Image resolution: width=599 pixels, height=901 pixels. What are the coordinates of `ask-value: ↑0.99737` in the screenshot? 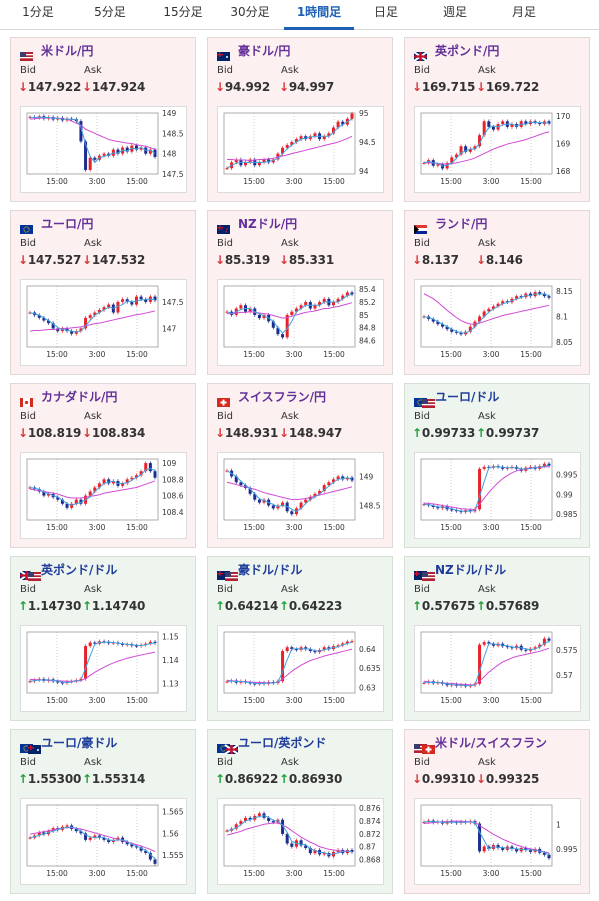 It's located at (507, 433).